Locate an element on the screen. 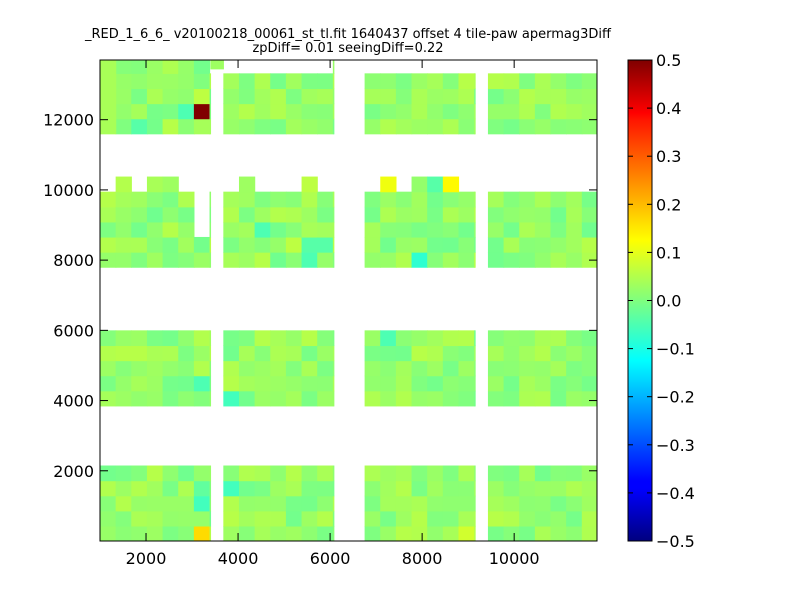 The width and height of the screenshot is (800, 600). y-tick-label: 6000 is located at coordinates (73, 330).